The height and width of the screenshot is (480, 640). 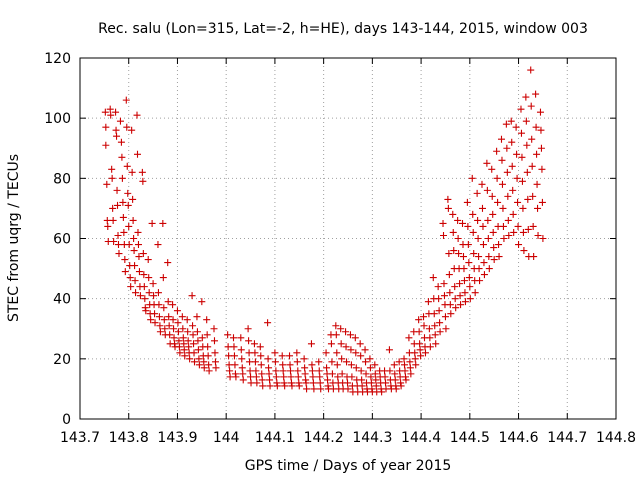 What do you see at coordinates (57, 59) in the screenshot?
I see `y-tick-label: 120` at bounding box center [57, 59].